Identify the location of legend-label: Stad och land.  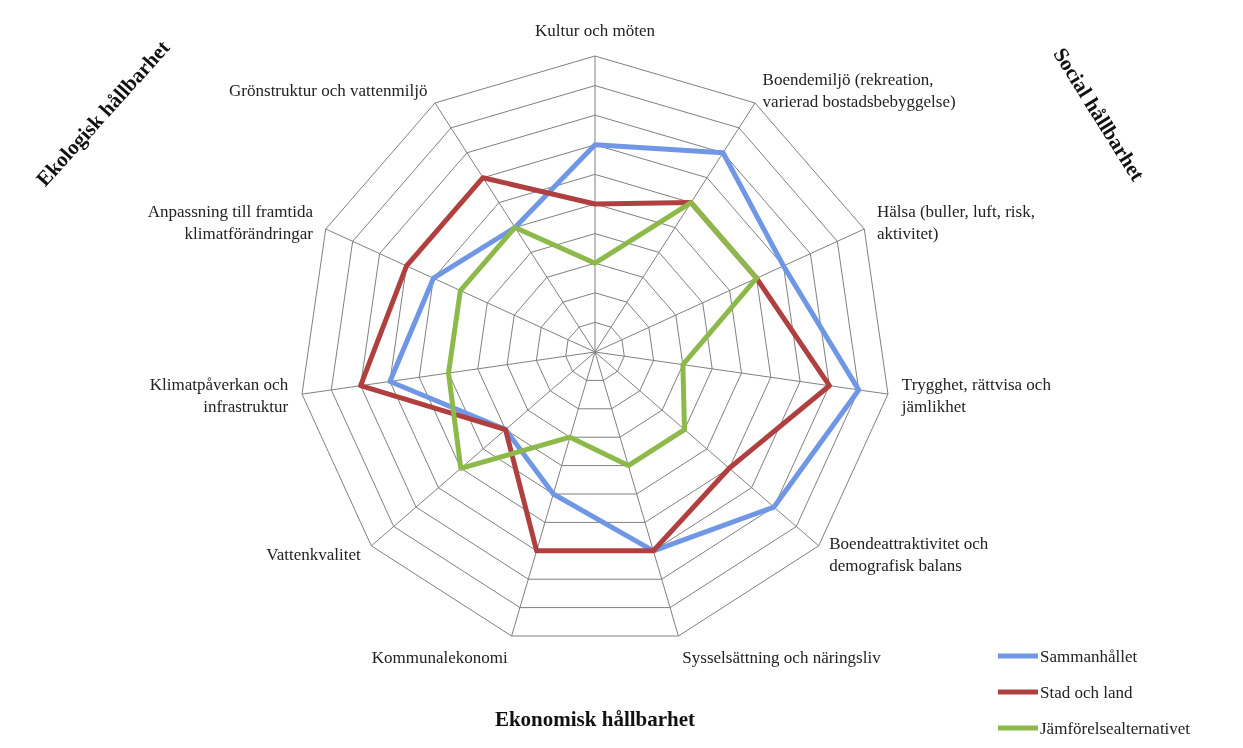
(1087, 692).